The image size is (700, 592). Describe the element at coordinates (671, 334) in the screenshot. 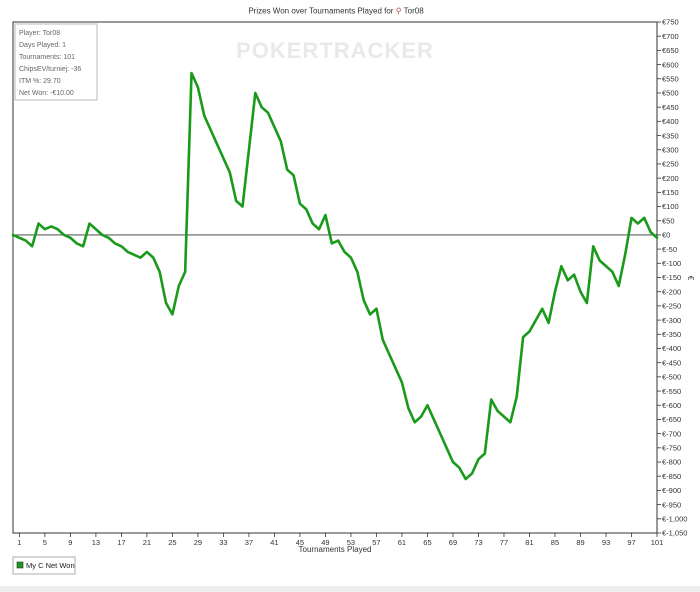

I see `y-tick-label: €-350` at that location.